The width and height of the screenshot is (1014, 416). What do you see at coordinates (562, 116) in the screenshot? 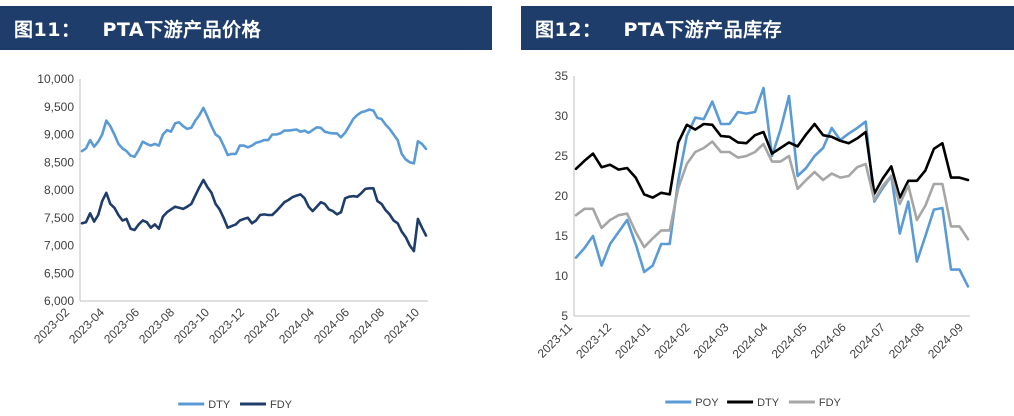
I see `y-tick-label: 30` at bounding box center [562, 116].